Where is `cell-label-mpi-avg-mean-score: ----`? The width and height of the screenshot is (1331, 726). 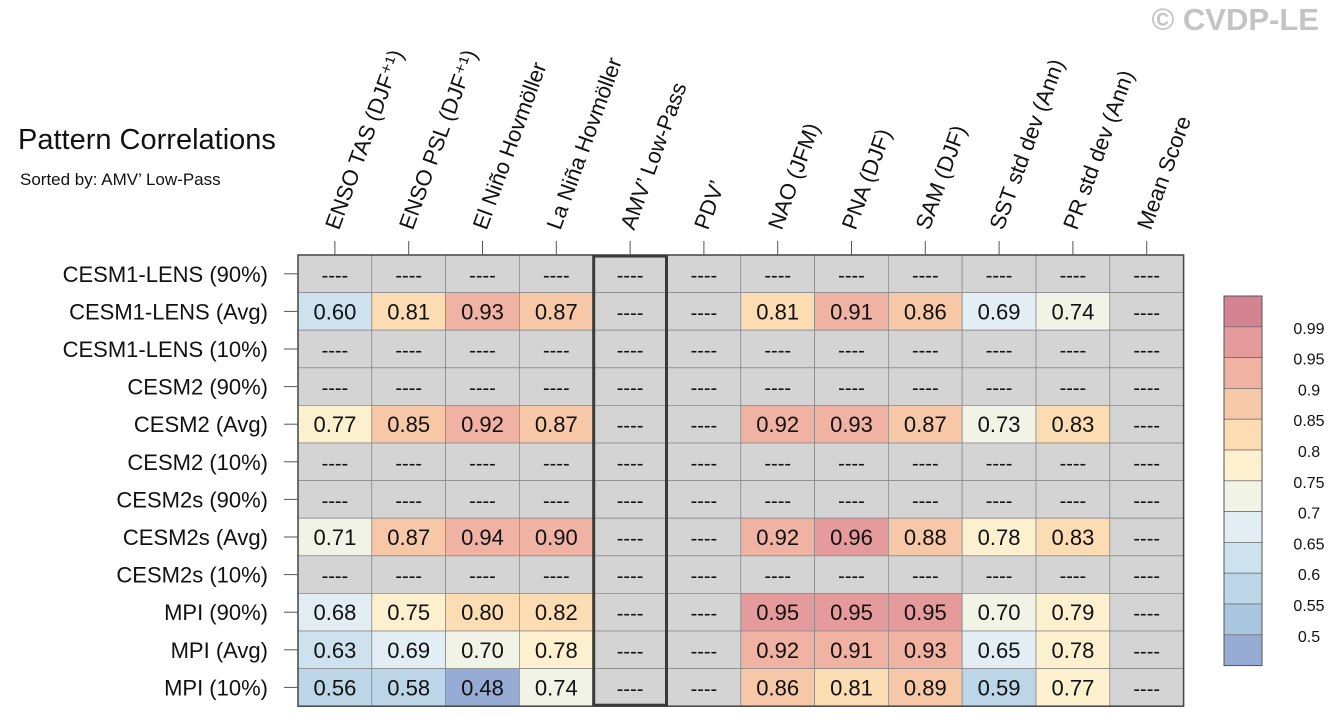 cell-label-mpi-avg-mean-score: ---- is located at coordinates (1146, 652).